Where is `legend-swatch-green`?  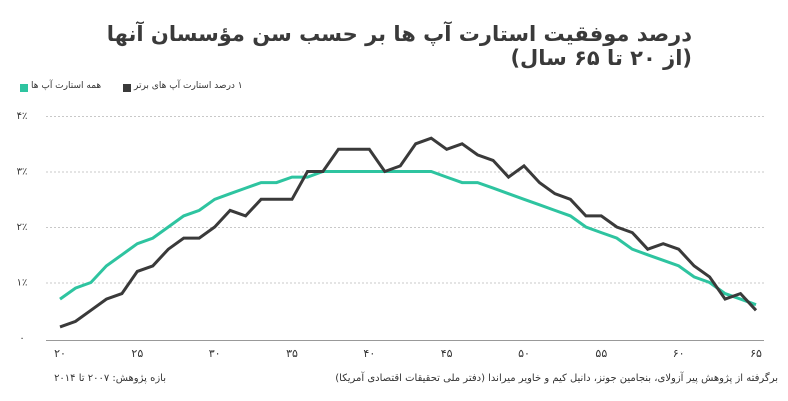
legend-swatch-green is located at coordinates (24, 88).